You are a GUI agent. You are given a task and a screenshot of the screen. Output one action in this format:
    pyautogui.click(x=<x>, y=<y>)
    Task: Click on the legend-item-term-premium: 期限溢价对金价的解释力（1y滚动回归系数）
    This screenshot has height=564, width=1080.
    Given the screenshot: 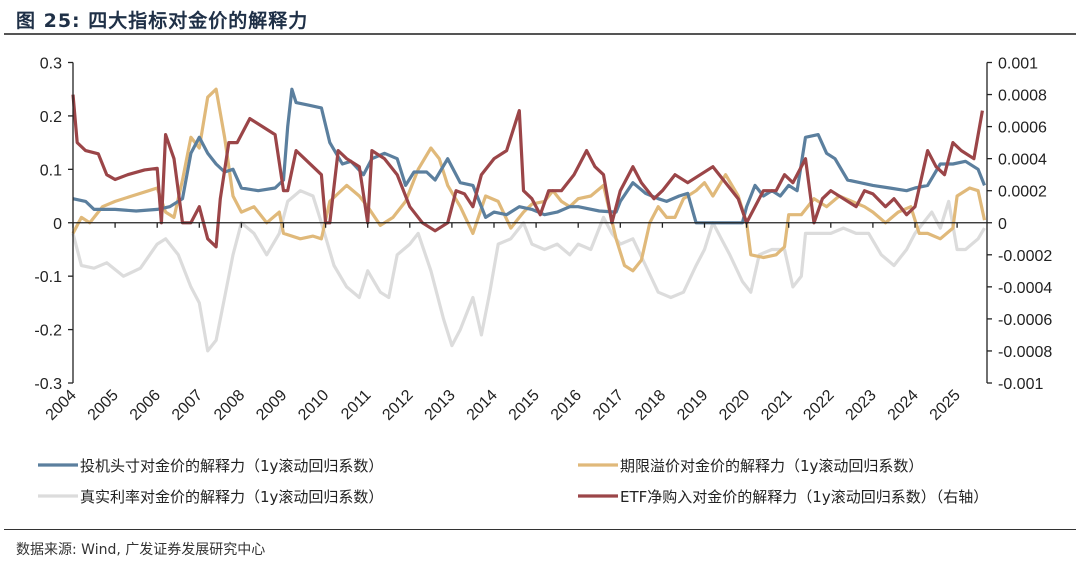 What is the action you would take?
    pyautogui.click(x=750, y=466)
    